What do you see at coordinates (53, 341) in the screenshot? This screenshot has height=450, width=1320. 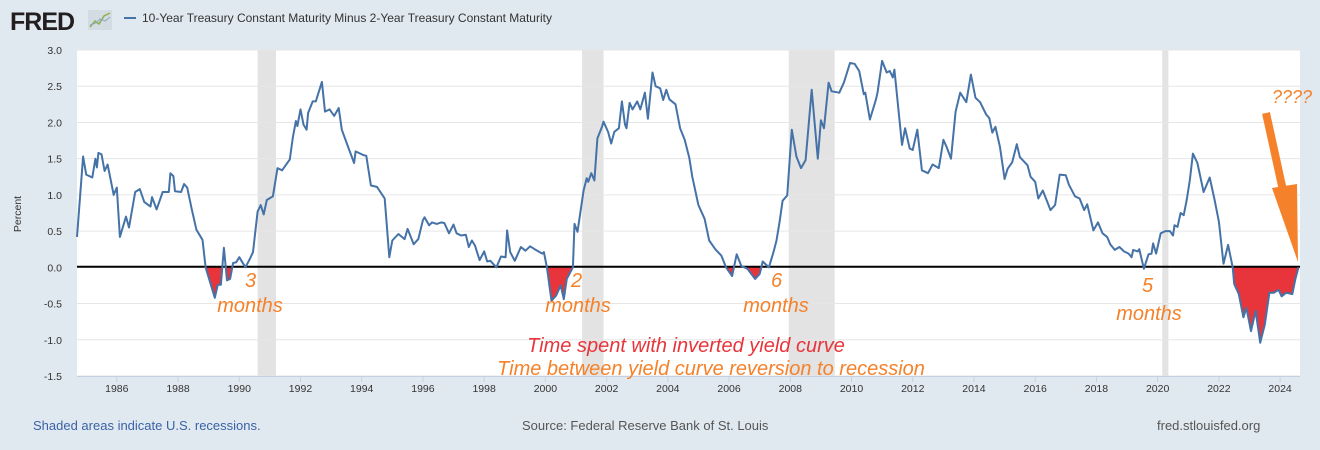 I see `y-tick-label: -1.0` at bounding box center [53, 341].